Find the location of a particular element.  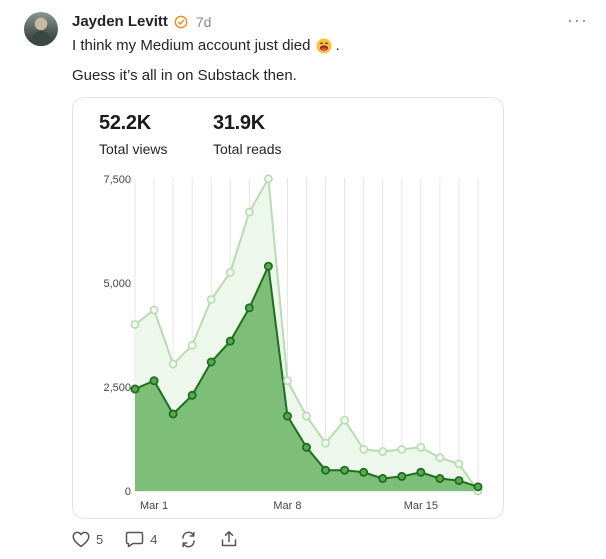

like-action: 5 is located at coordinates (87, 539).